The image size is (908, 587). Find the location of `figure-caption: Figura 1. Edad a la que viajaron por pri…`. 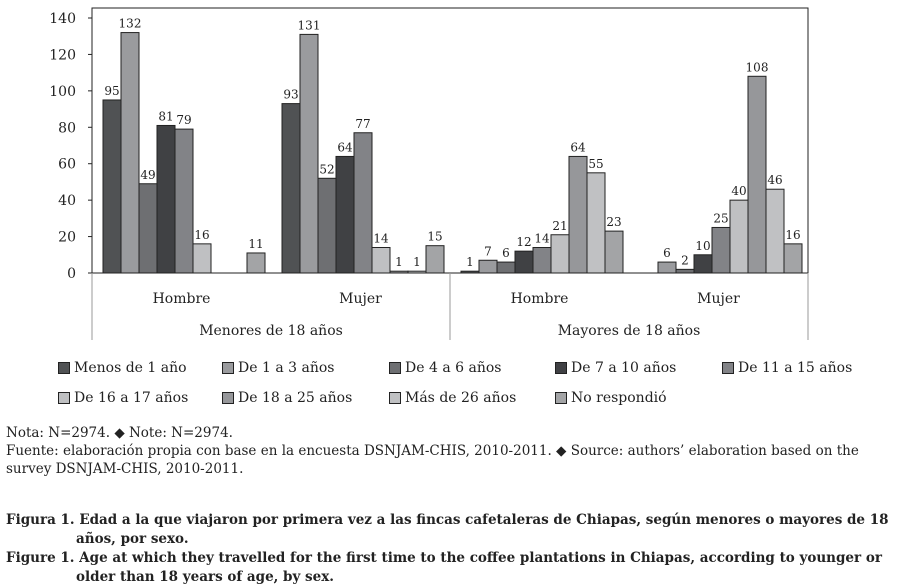

figure-caption: Figura 1. Edad a la que viajaron por pri… is located at coordinates (456, 549).